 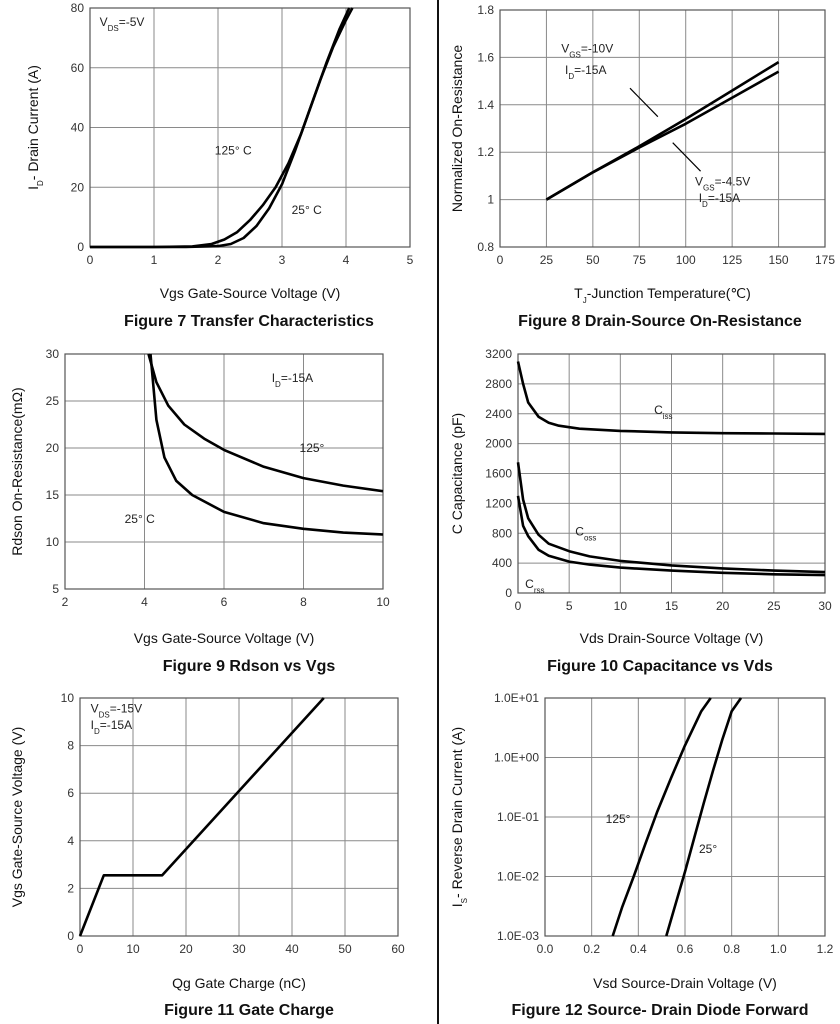 What do you see at coordinates (224, 602) in the screenshot?
I see `fig9-xtick-label: 6` at bounding box center [224, 602].